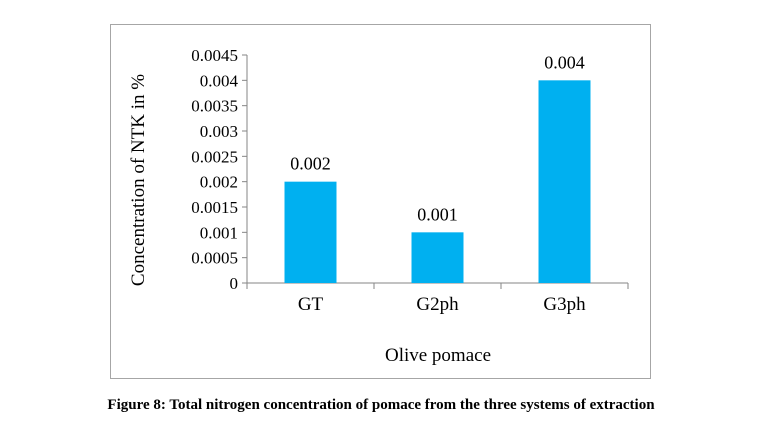 The width and height of the screenshot is (762, 436). I want to click on data-label: 0.004, so click(564, 62).